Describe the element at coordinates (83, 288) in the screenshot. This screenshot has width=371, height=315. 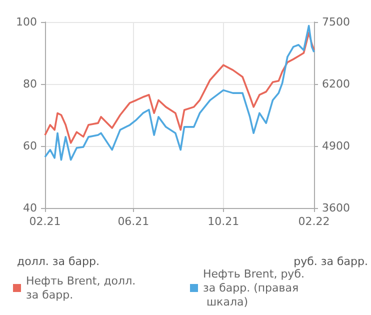
I see `legend-label: Нефть Brent, долл. за барр.` at that location.